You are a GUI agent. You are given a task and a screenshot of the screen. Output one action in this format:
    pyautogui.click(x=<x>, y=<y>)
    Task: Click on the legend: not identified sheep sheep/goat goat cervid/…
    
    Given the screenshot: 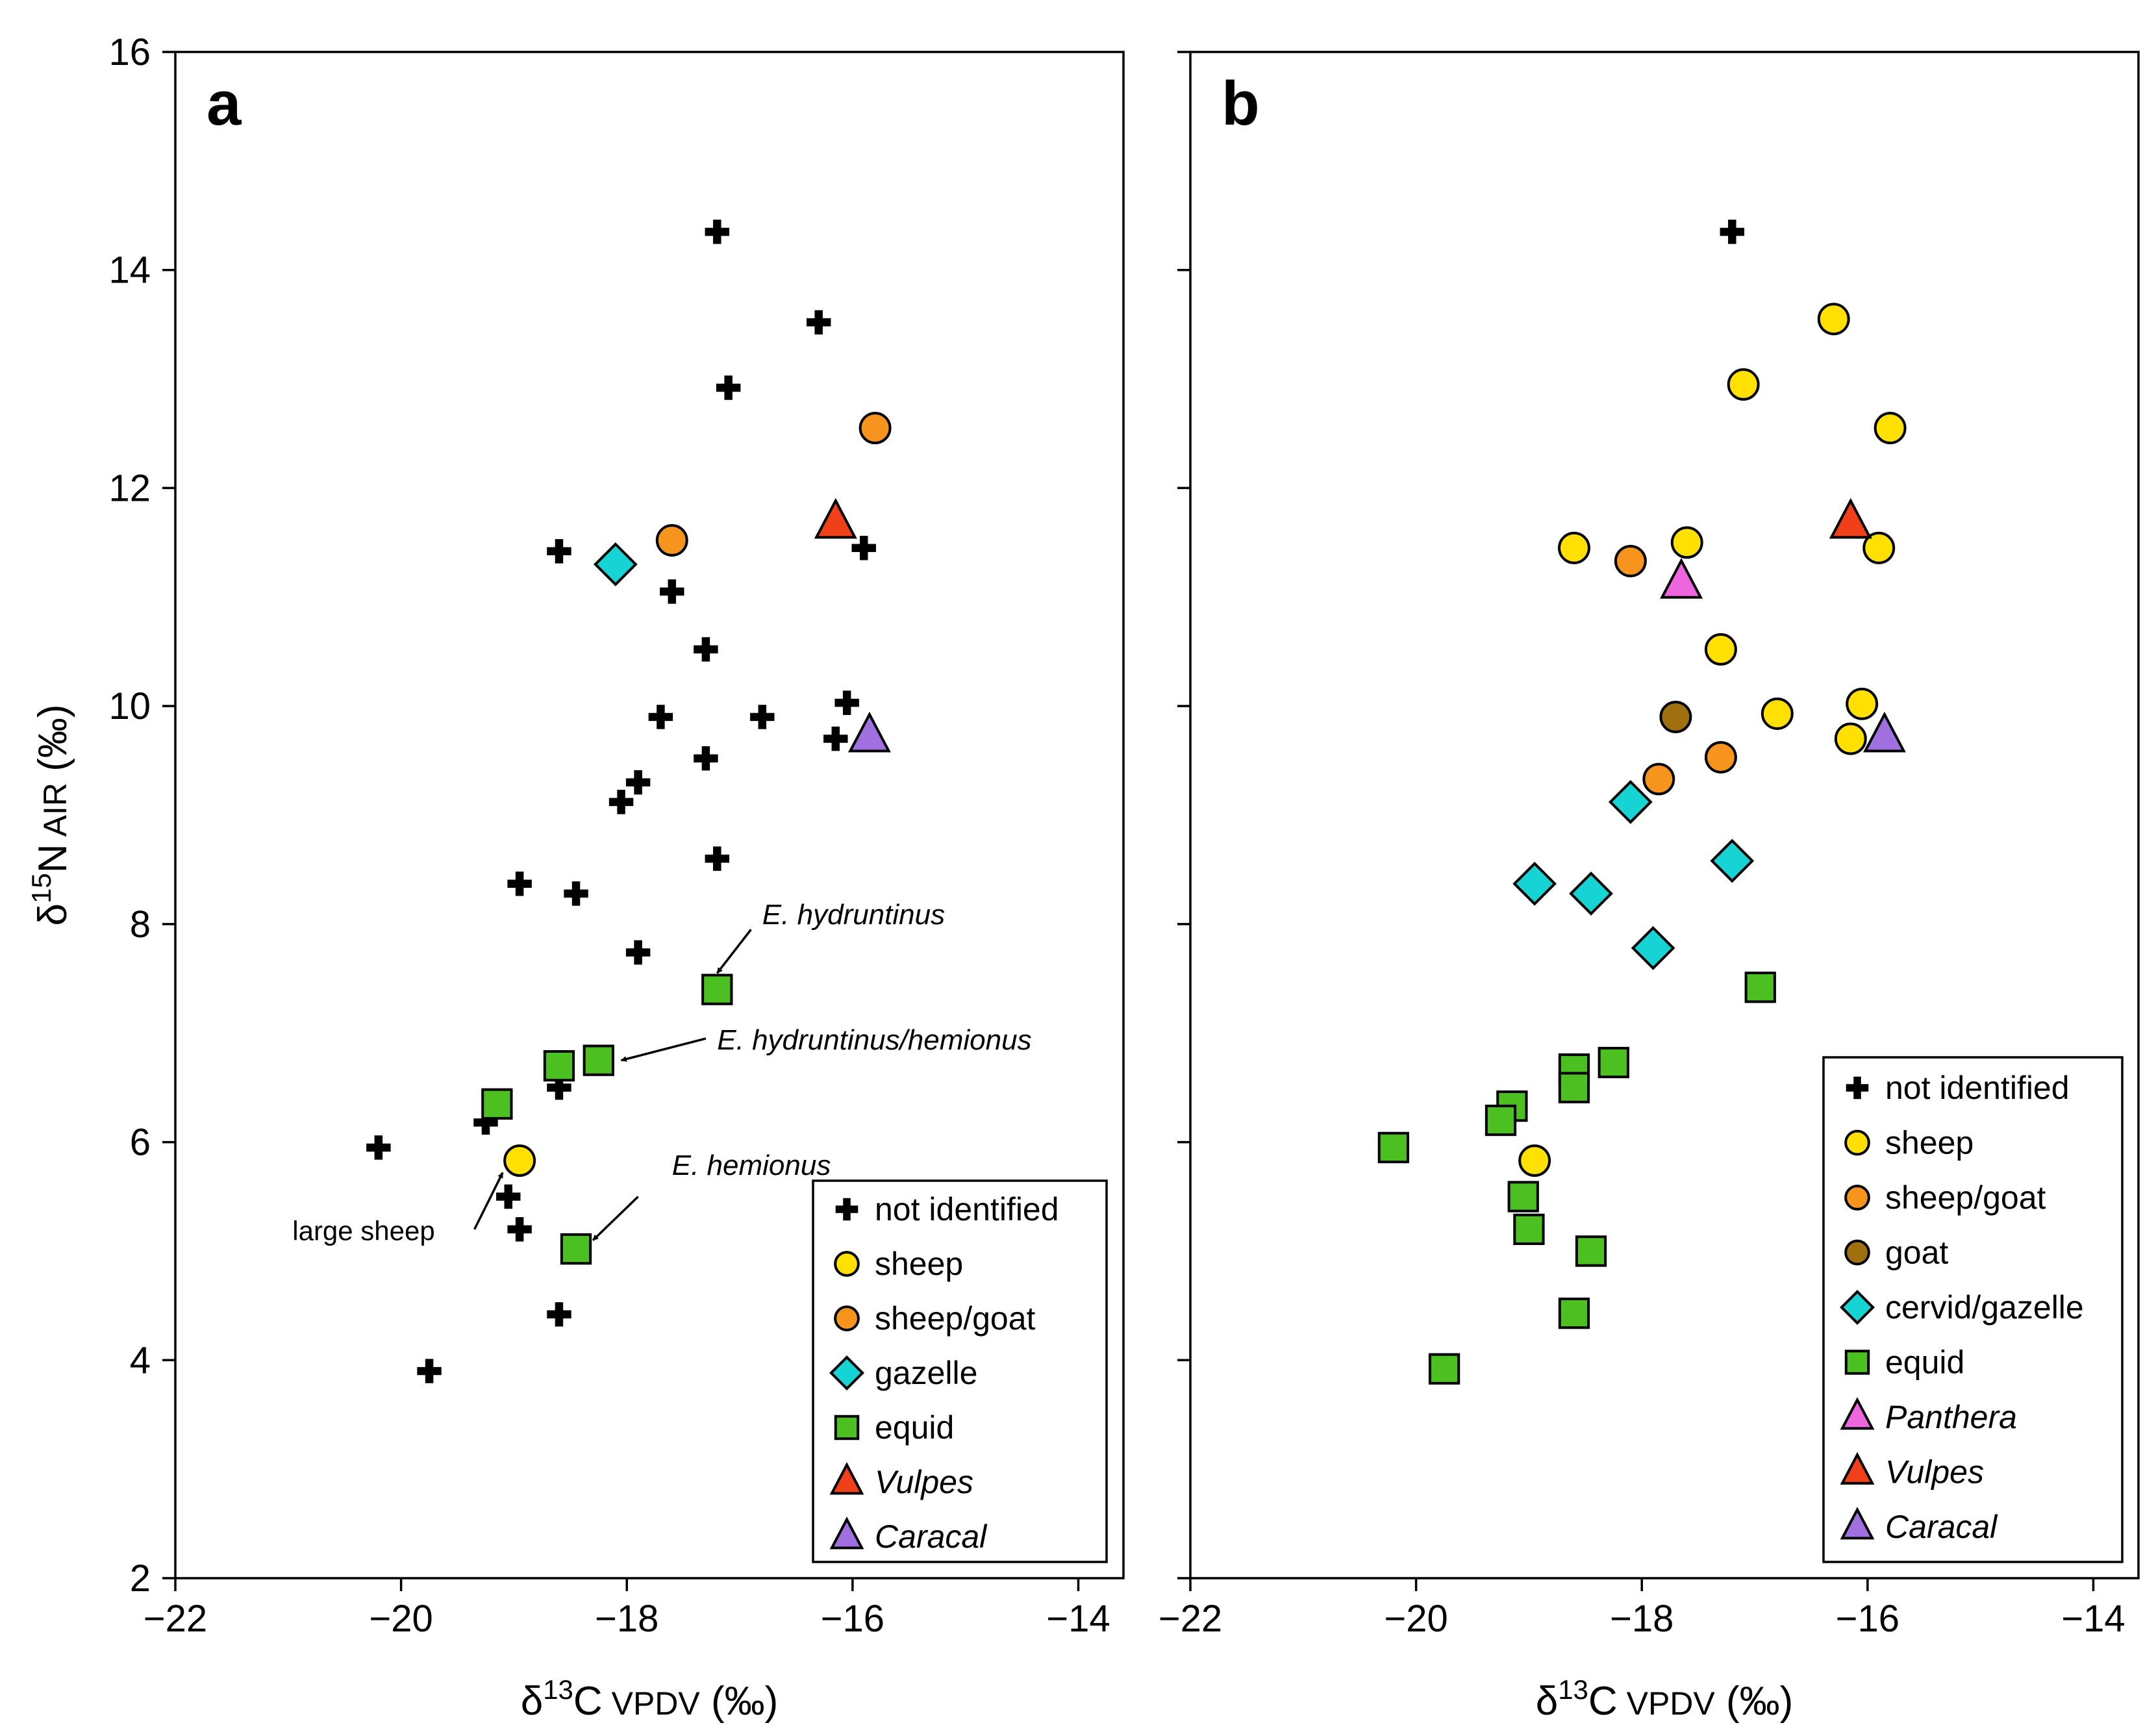 What is the action you would take?
    pyautogui.click(x=1973, y=1309)
    